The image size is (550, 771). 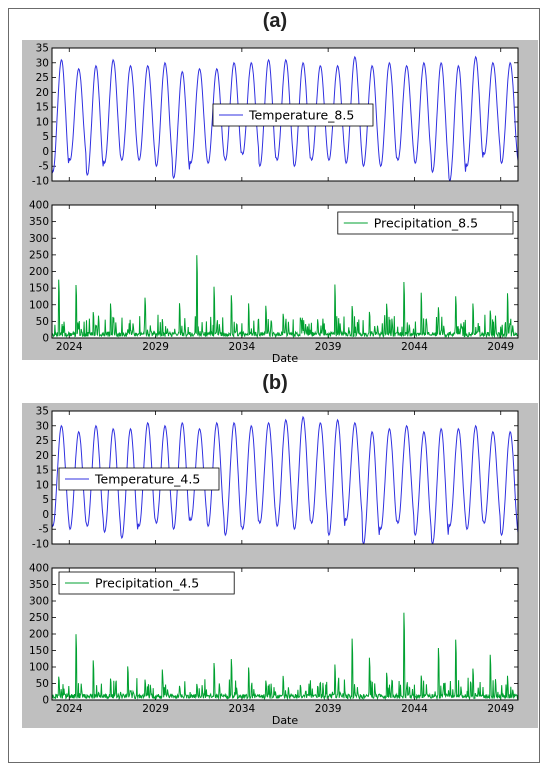 I want to click on legend-label: Precipitation_8.5, so click(x=426, y=223).